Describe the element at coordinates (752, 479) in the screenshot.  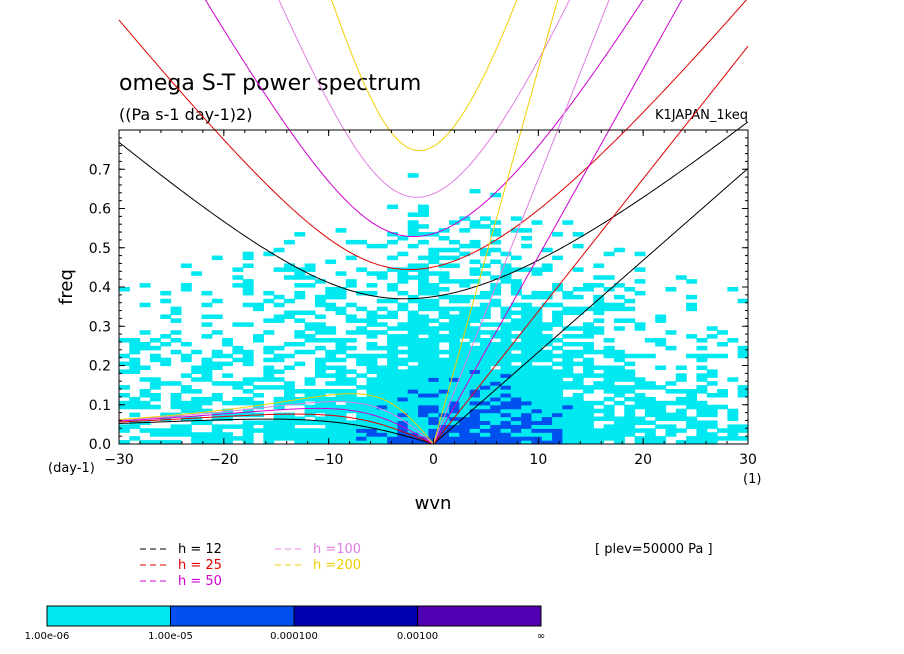
I see `x-unit-label: (1)` at that location.